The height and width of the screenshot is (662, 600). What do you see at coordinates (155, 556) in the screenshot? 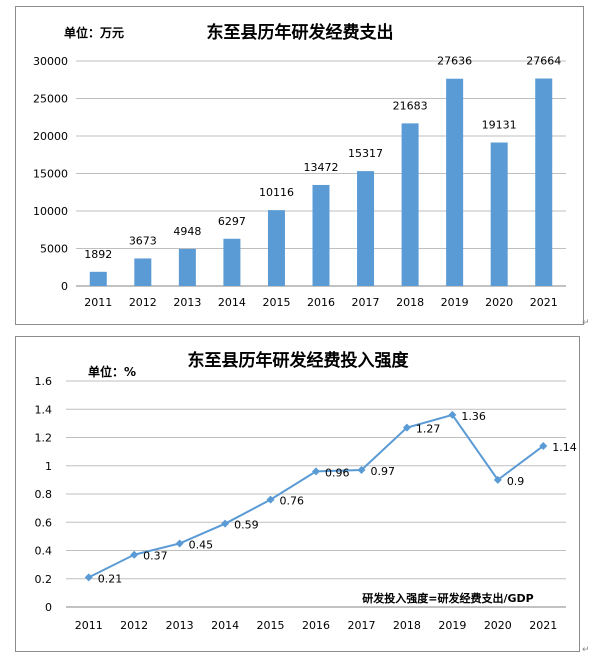
I see `data-label: 0.37` at bounding box center [155, 556].